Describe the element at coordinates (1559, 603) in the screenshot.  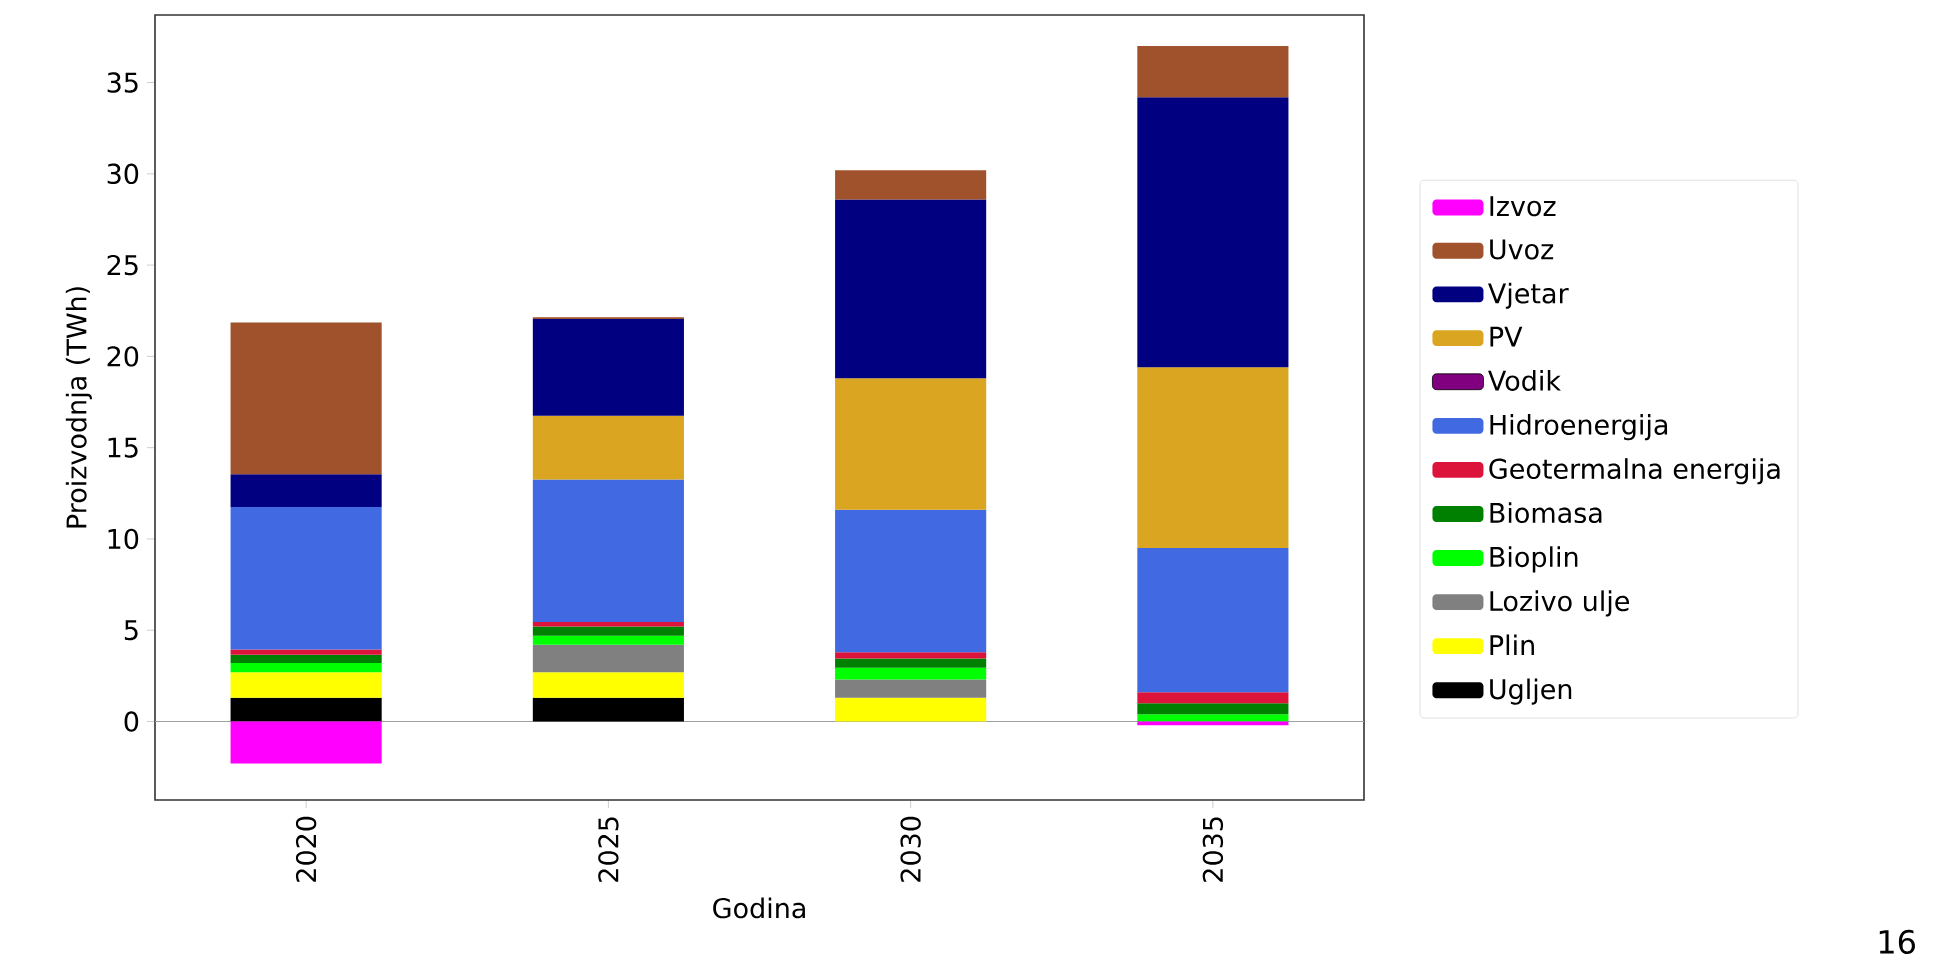
I see `legend-label: Lozivo ulje` at that location.